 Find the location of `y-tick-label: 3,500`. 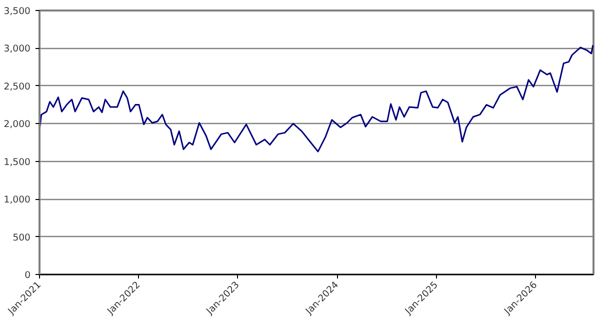

y-tick-label: 3,500 is located at coordinates (17, 11).